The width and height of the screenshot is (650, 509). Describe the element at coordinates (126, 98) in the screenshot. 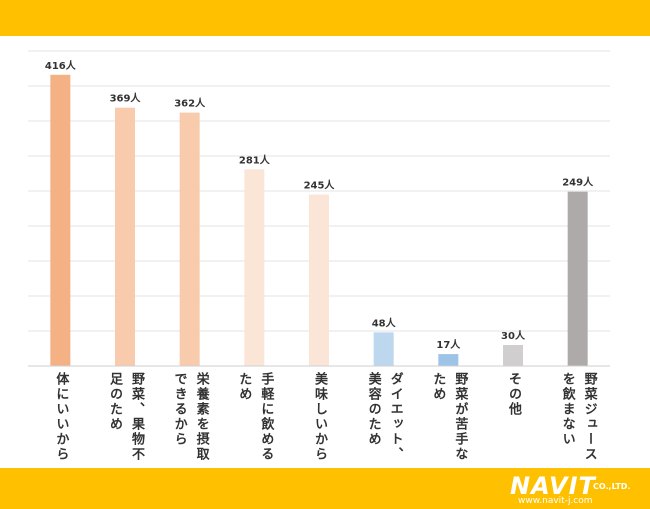

I see `value-label: 369人` at that location.